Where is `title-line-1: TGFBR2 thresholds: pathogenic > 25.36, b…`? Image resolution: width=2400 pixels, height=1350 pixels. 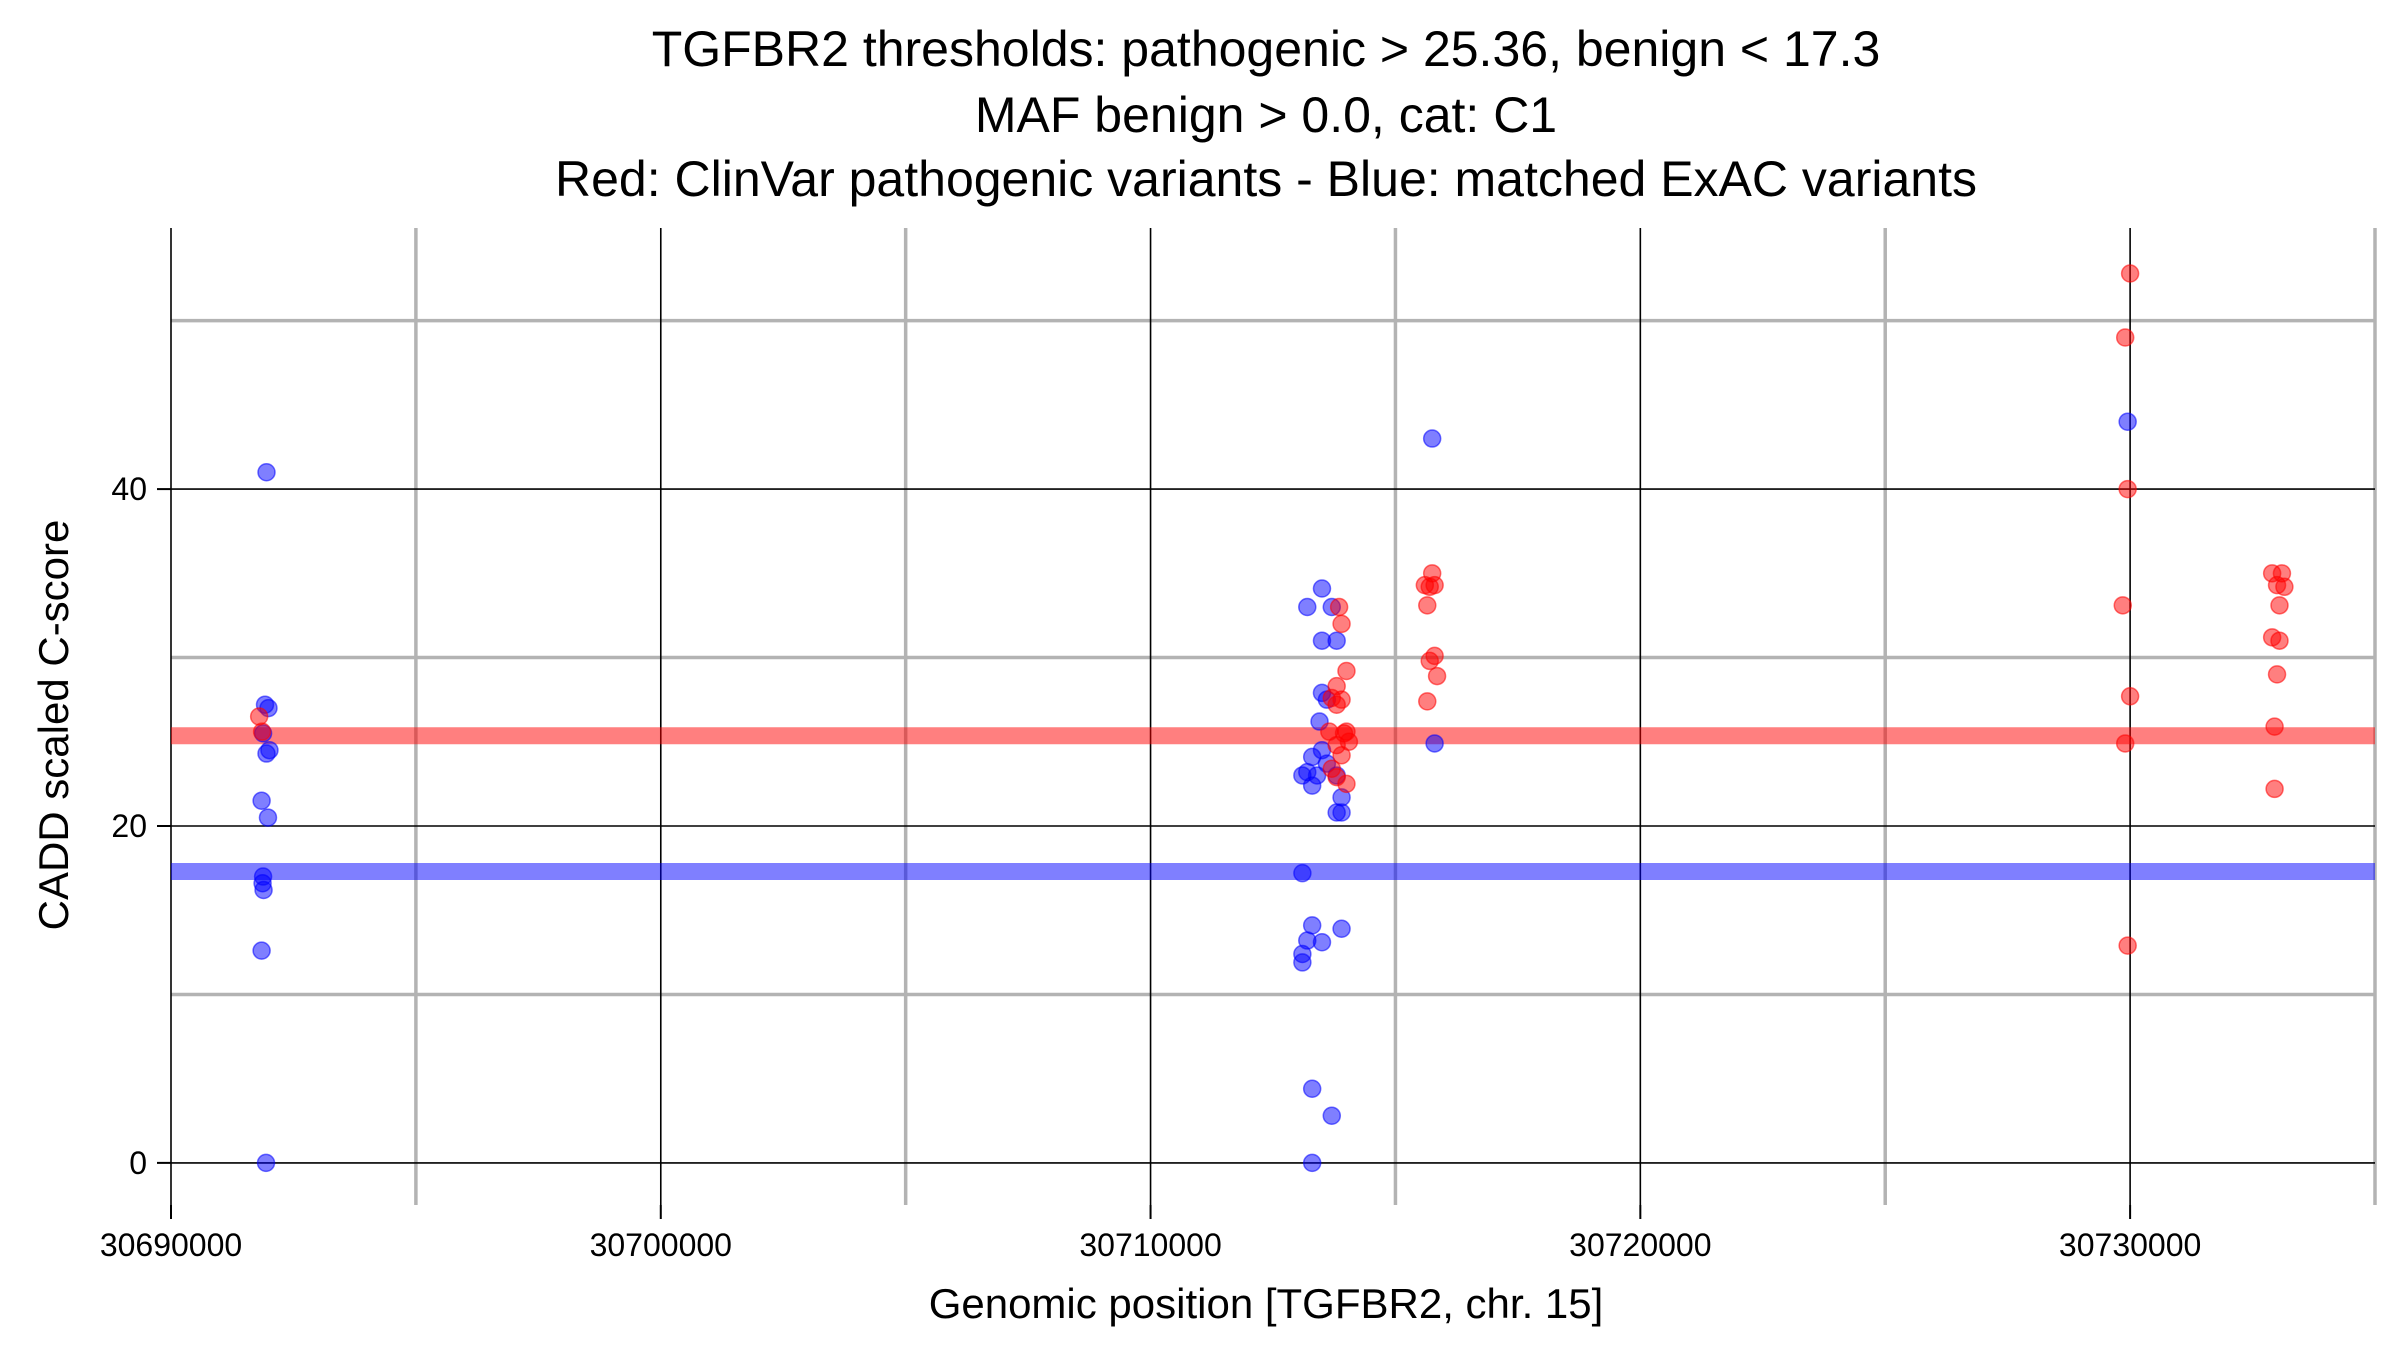 title-line-1: TGFBR2 thresholds: pathogenic > 25.36, b… is located at coordinates (1266, 49).